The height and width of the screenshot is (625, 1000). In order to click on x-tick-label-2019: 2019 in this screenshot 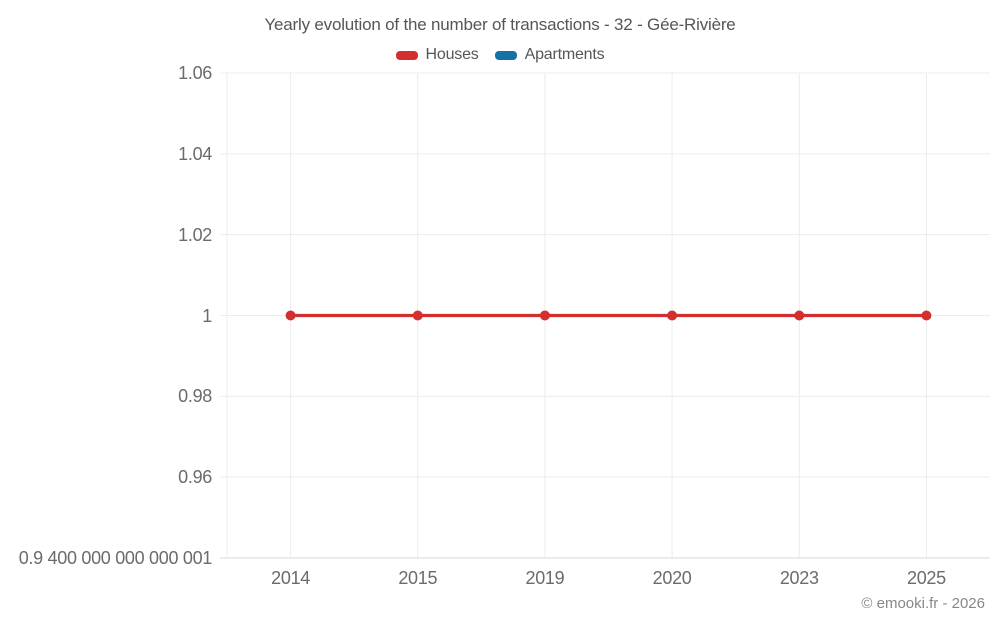, I will do `click(545, 578)`.